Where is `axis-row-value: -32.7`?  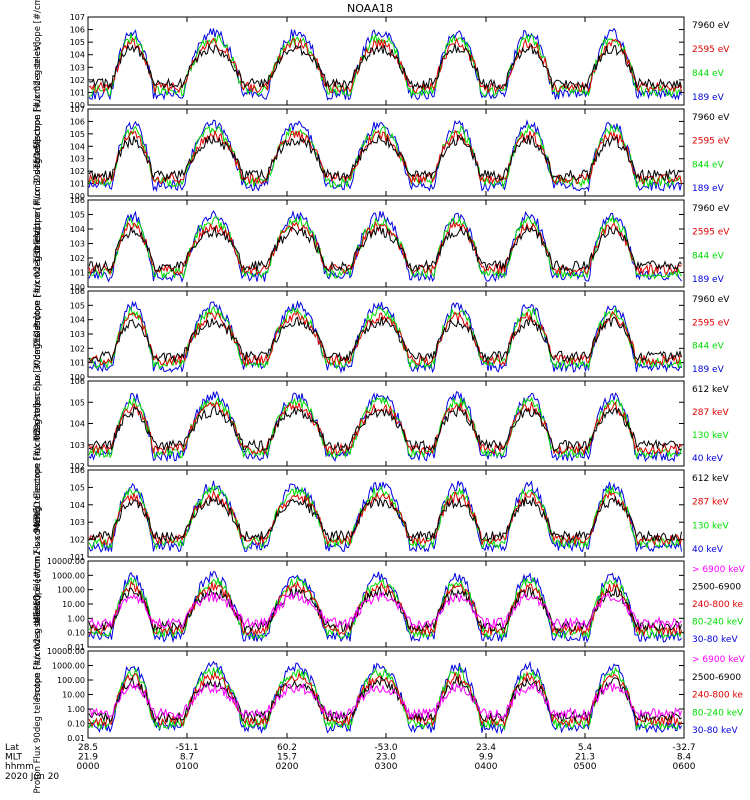
axis-row-value: -32.7 is located at coordinates (683, 748).